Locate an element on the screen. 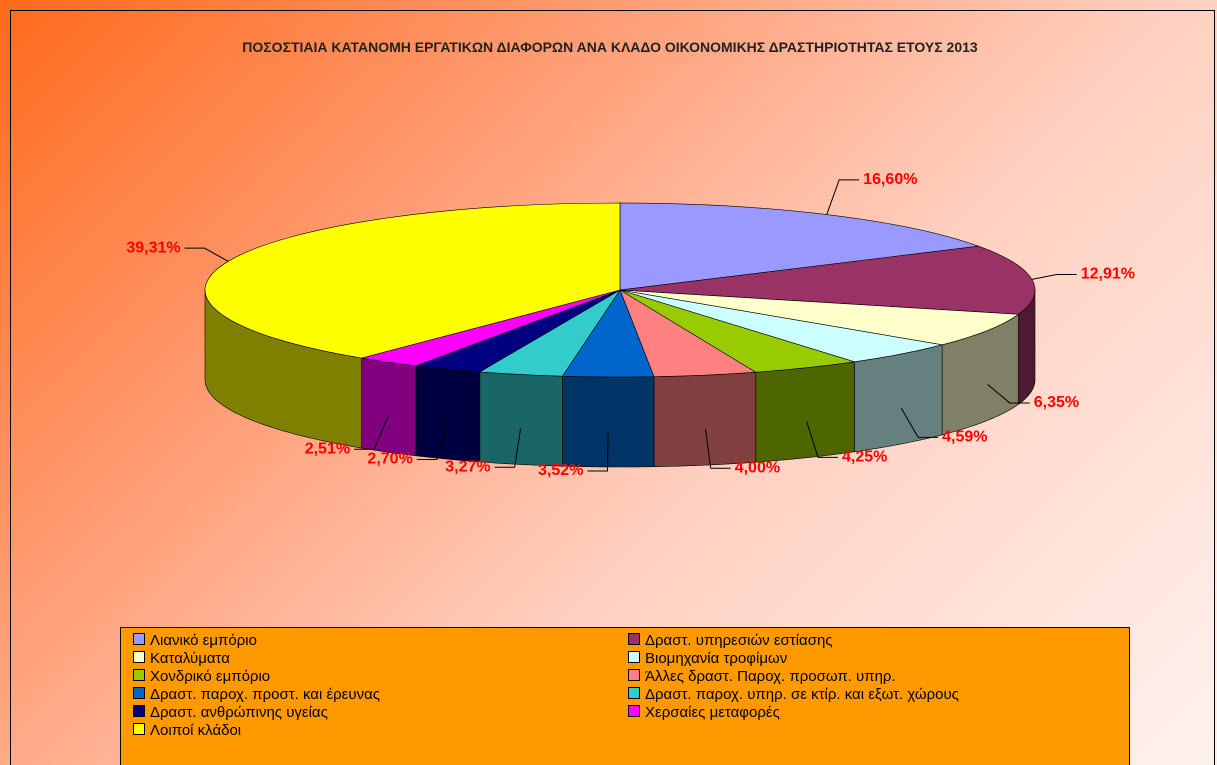 Image resolution: width=1217 pixels, height=765 pixels. legend-label: Δραστ. υπηρεσιών εστίασης is located at coordinates (739, 640).